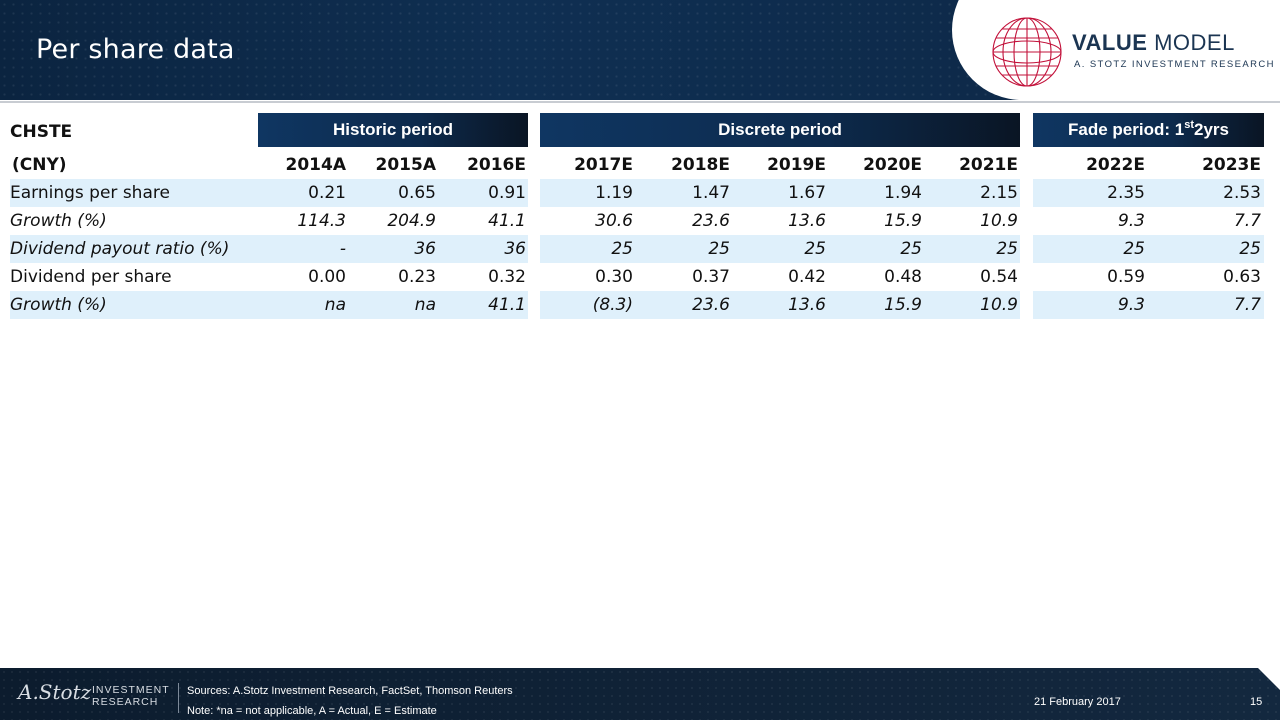  What do you see at coordinates (120, 249) in the screenshot?
I see `row-label: Dividend payout ratio (%)` at bounding box center [120, 249].